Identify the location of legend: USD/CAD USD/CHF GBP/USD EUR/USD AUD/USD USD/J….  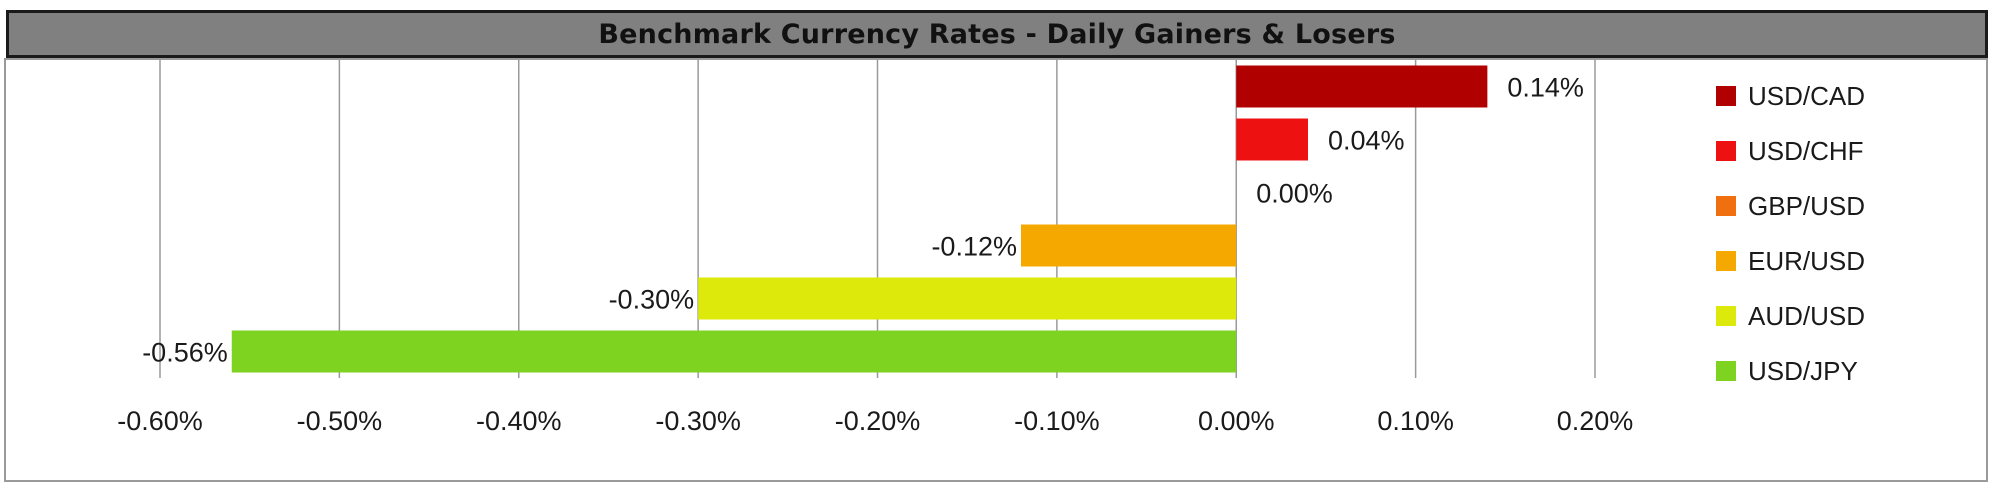
(1790, 233).